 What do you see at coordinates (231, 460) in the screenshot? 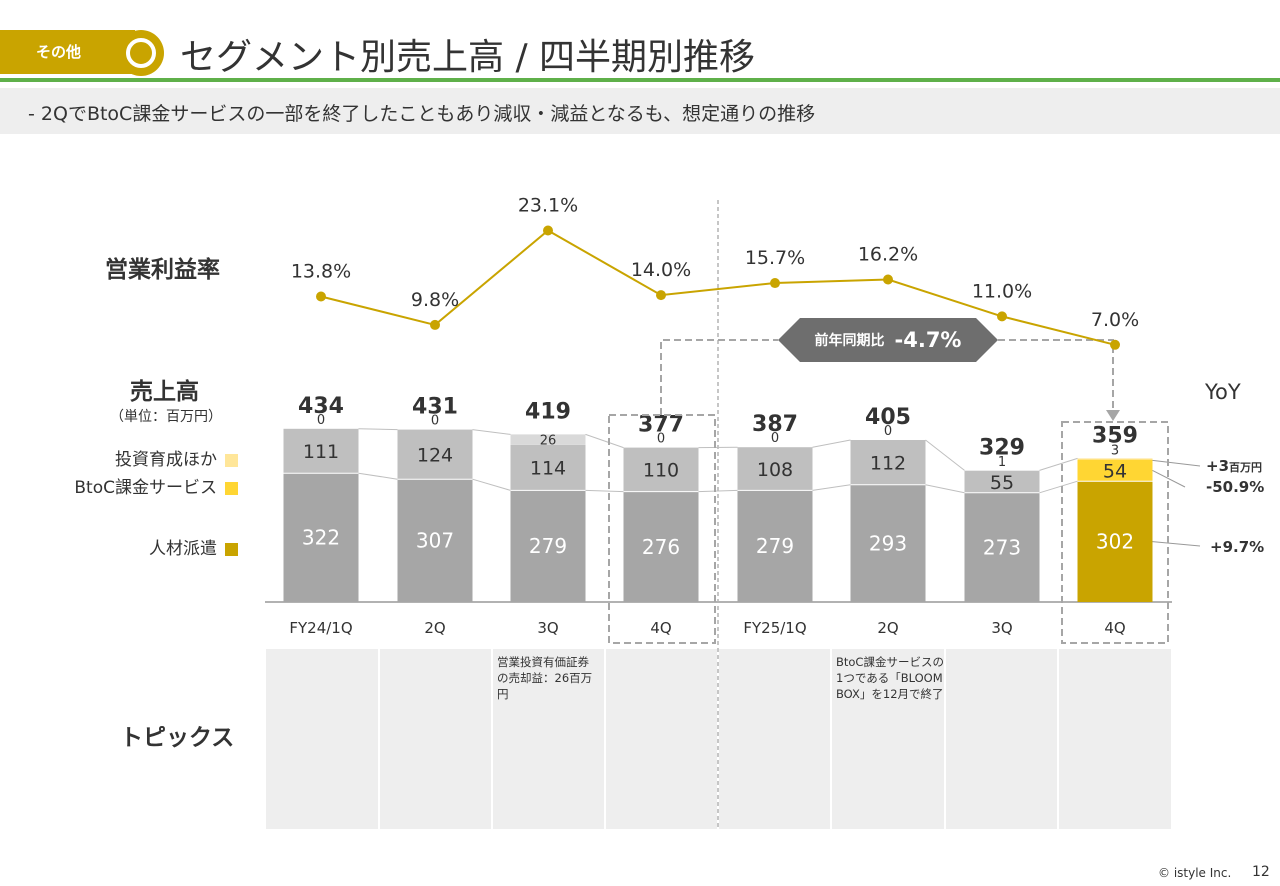
I see `legend-other-swatch` at bounding box center [231, 460].